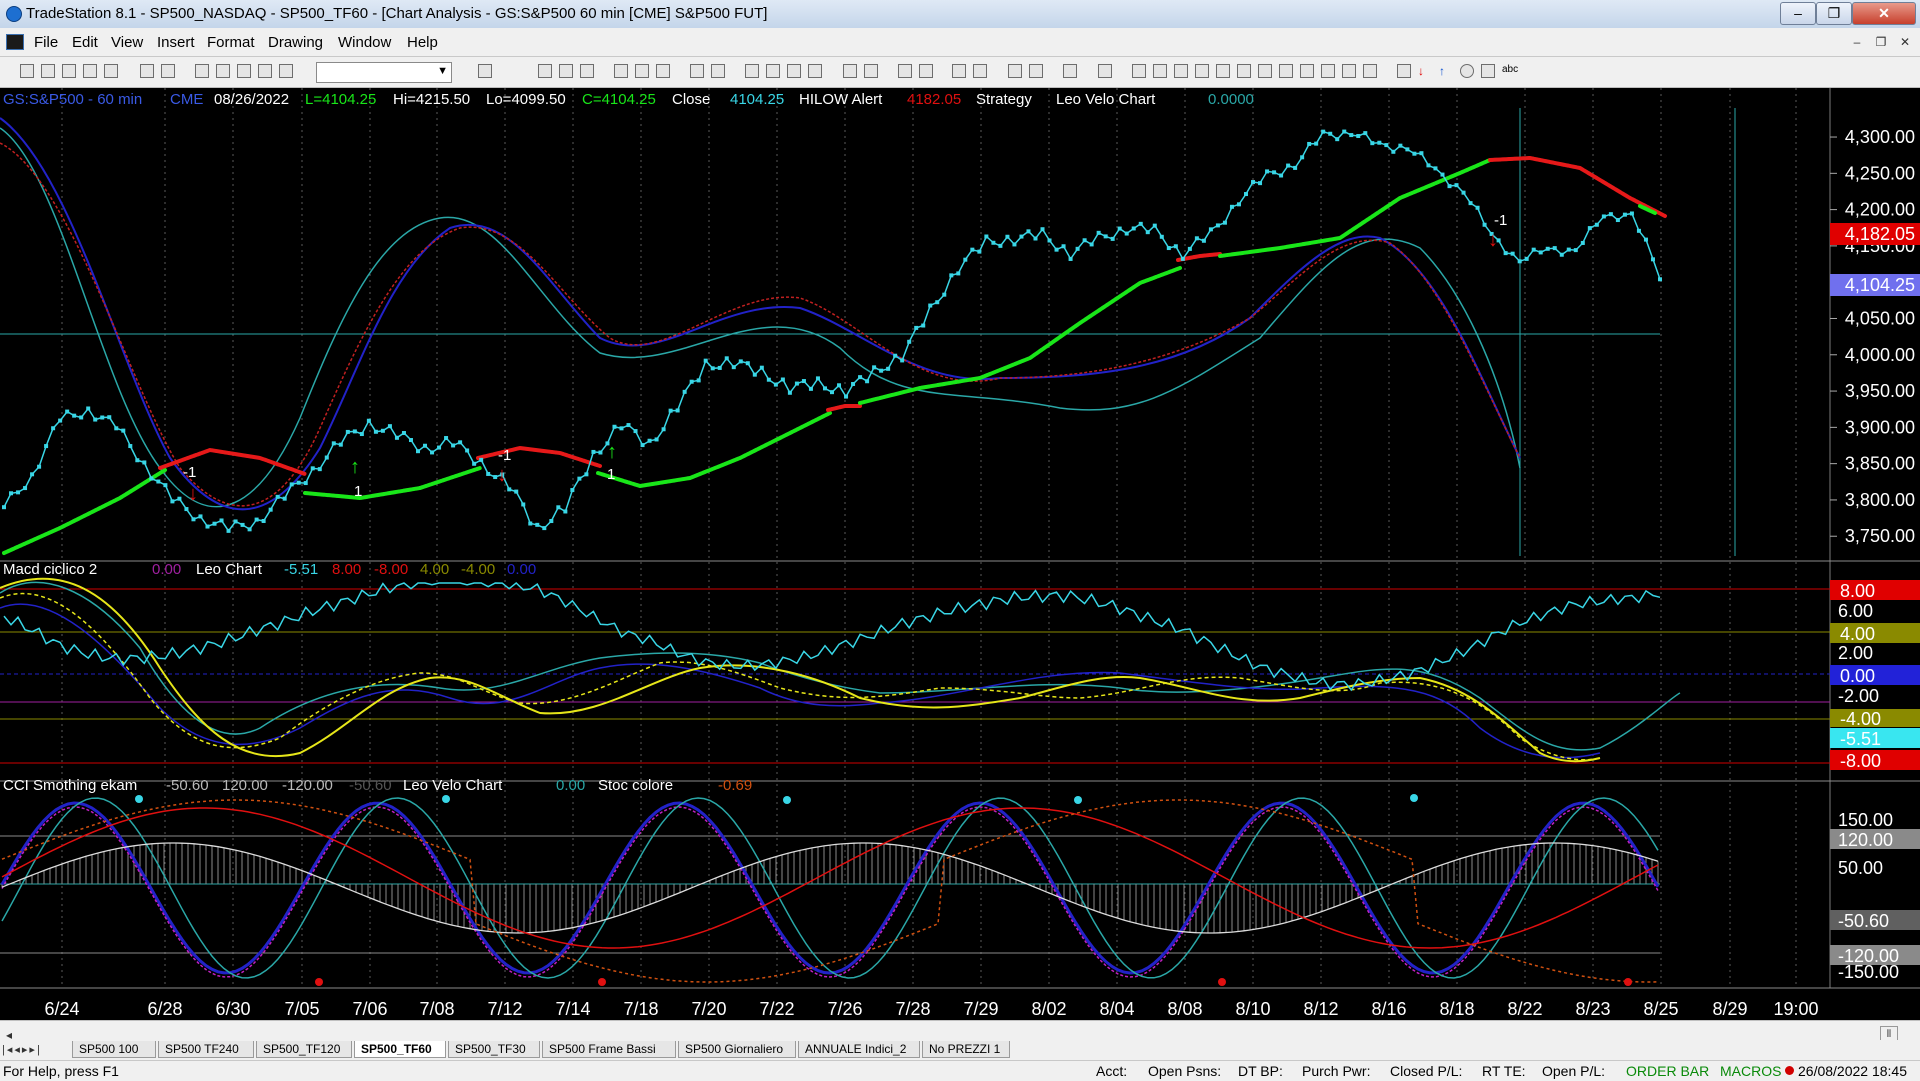  Describe the element at coordinates (15, 42) in the screenshot. I see `chart-window-icon` at that location.